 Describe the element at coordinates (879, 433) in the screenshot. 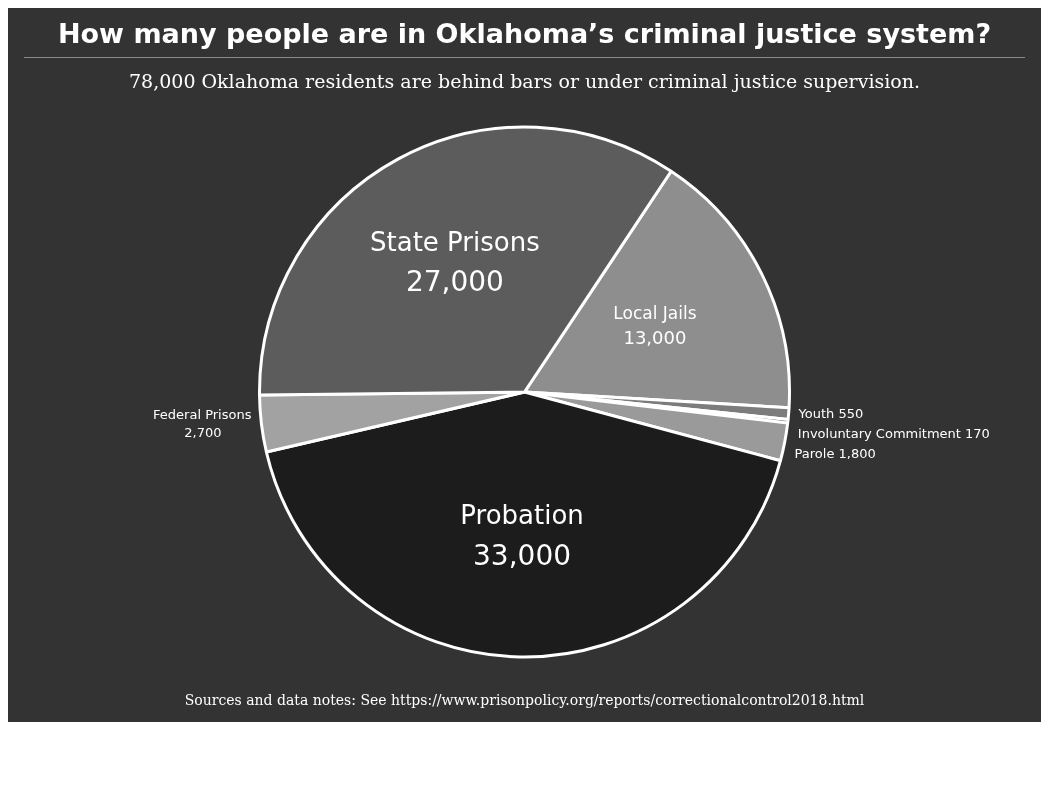

I see `slice-label: Involuntary Commitment` at that location.